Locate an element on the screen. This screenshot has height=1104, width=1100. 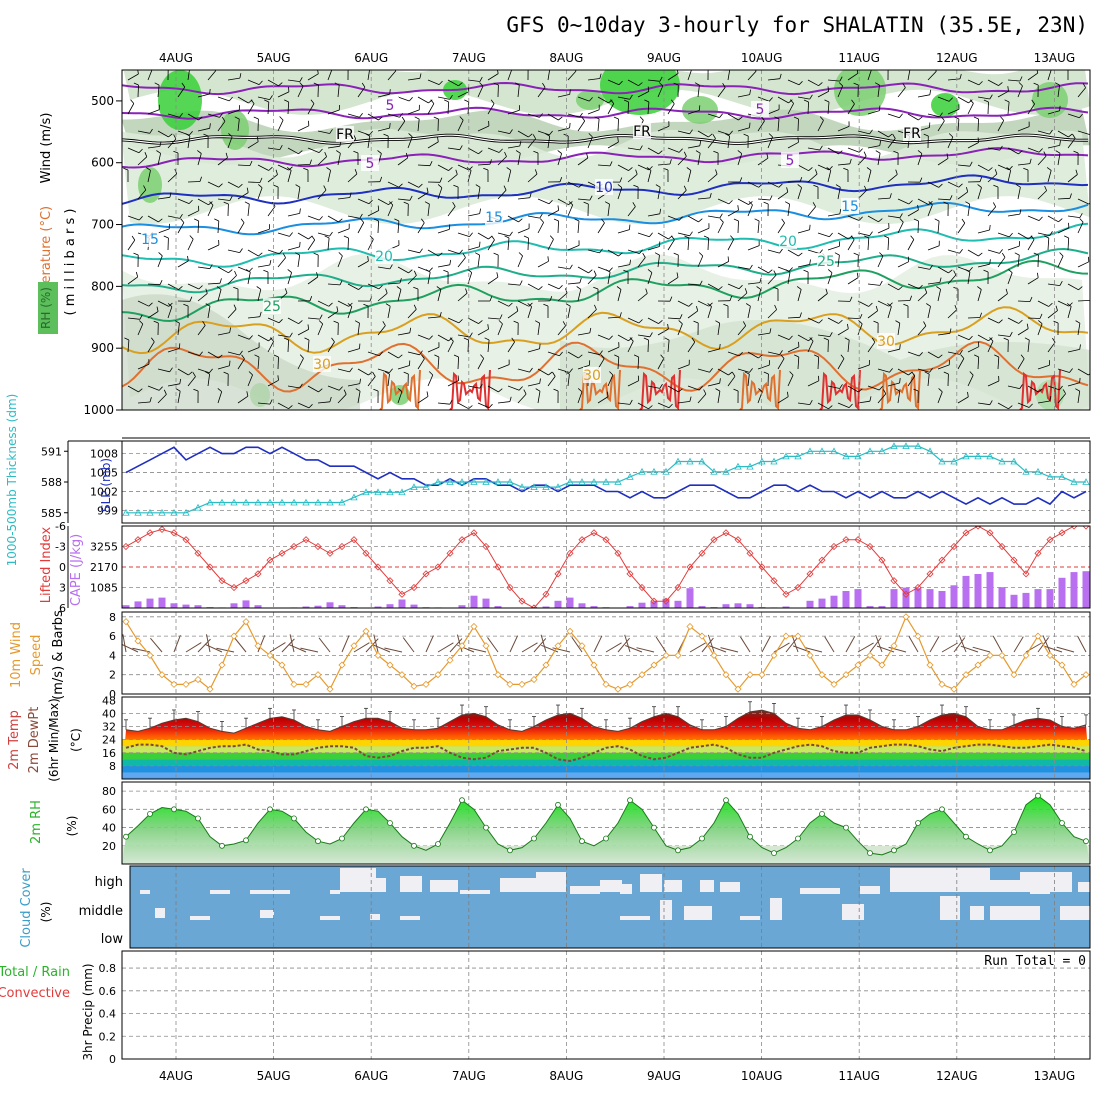
cloud-low: low is located at coordinates (112, 939).